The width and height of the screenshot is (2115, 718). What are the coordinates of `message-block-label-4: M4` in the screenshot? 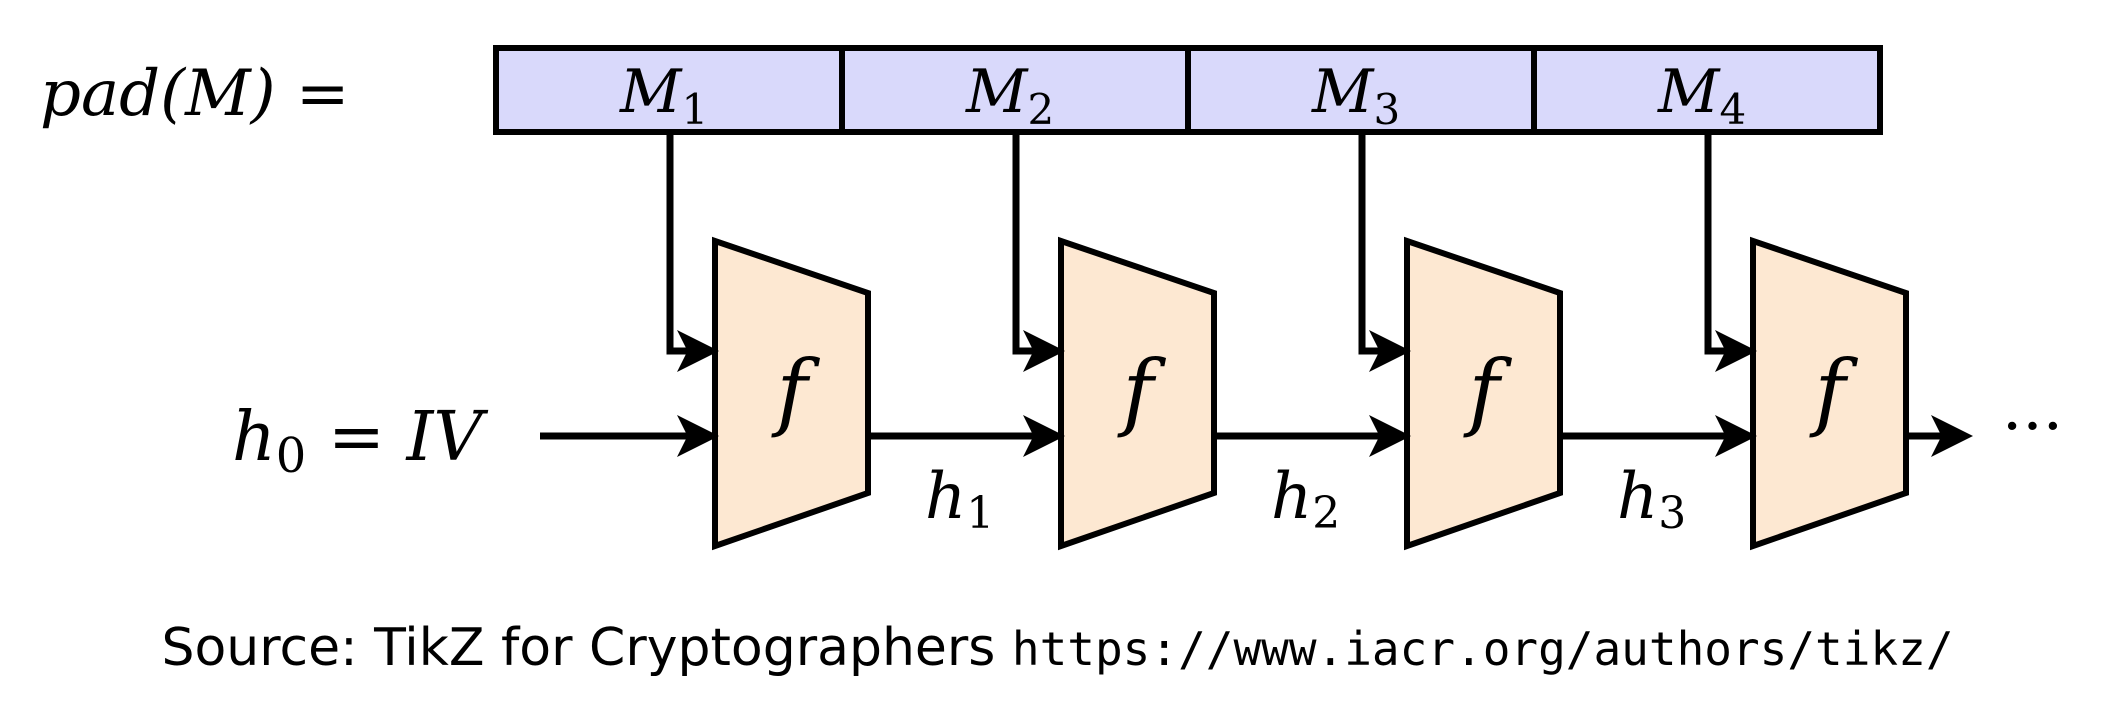 It's located at (1701, 95).